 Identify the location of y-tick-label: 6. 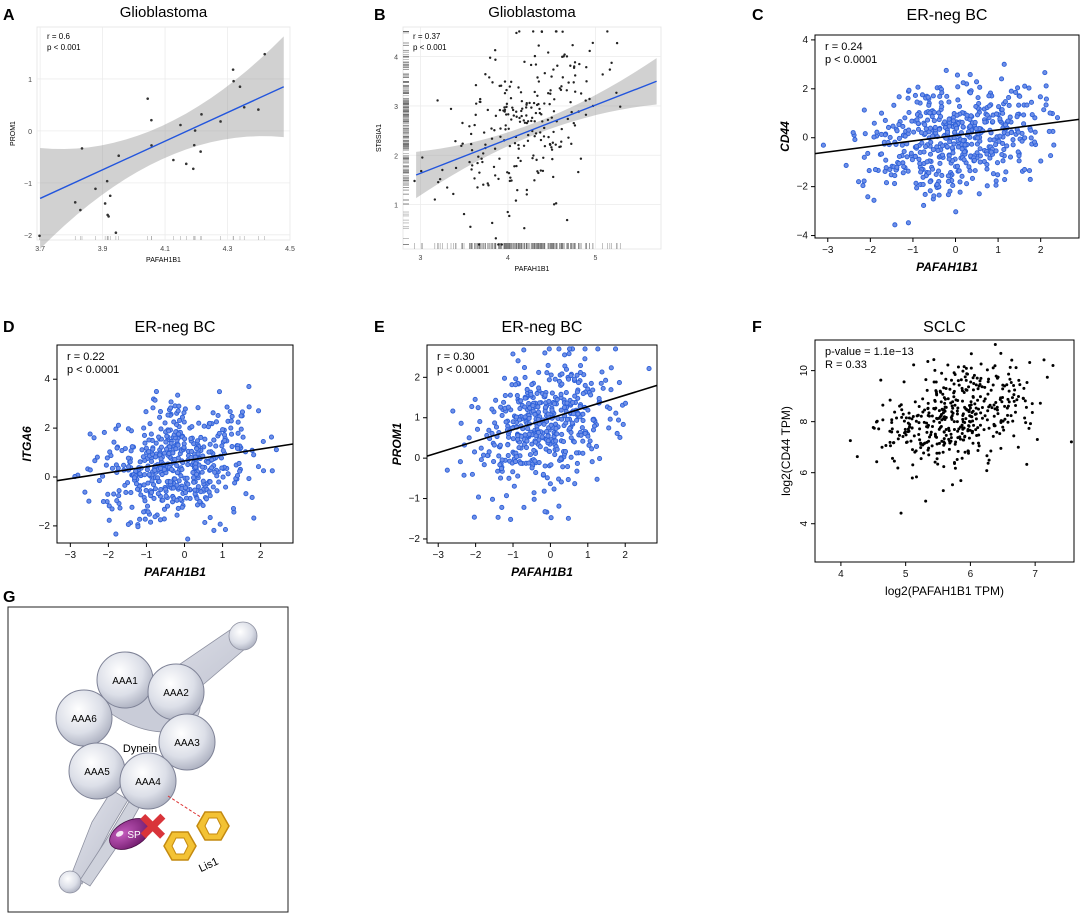
(804, 472).